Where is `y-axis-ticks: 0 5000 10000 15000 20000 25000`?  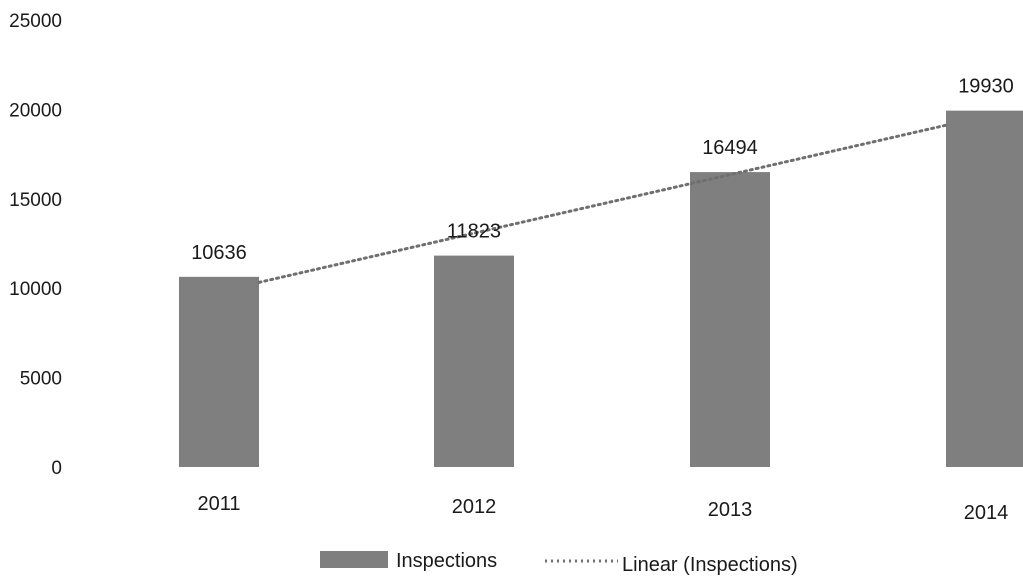 y-axis-ticks: 0 5000 10000 15000 20000 25000 is located at coordinates (35, 245).